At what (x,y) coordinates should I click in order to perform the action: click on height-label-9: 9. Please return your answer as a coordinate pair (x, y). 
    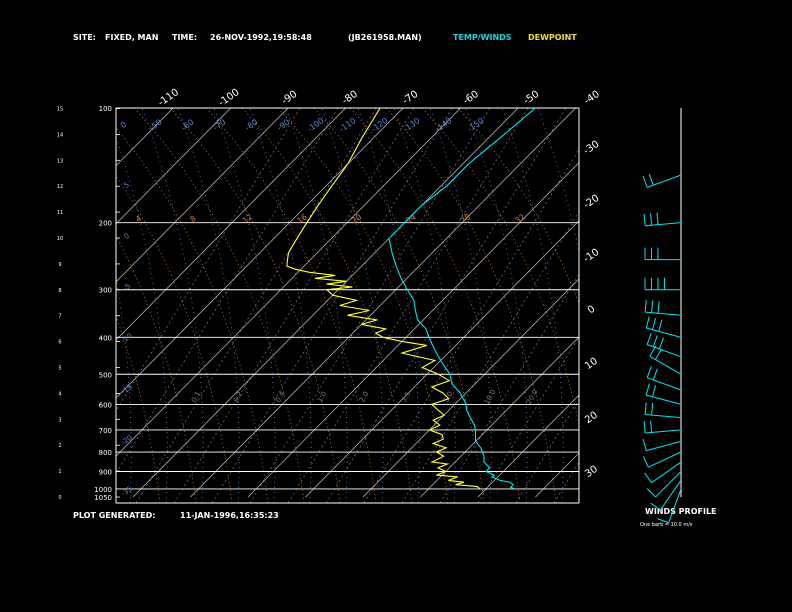
    Looking at the image, I should click on (59, 265).